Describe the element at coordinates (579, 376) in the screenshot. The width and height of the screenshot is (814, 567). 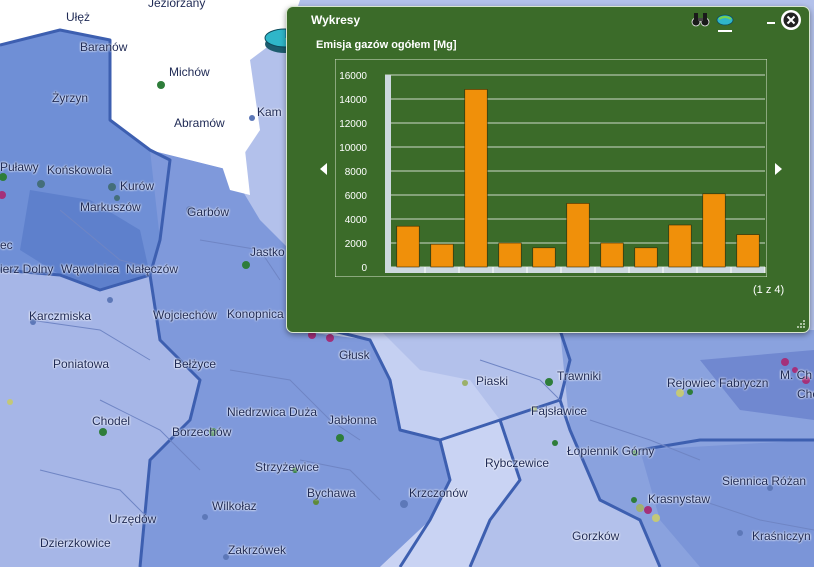
I see `place-label: Trawniki` at that location.